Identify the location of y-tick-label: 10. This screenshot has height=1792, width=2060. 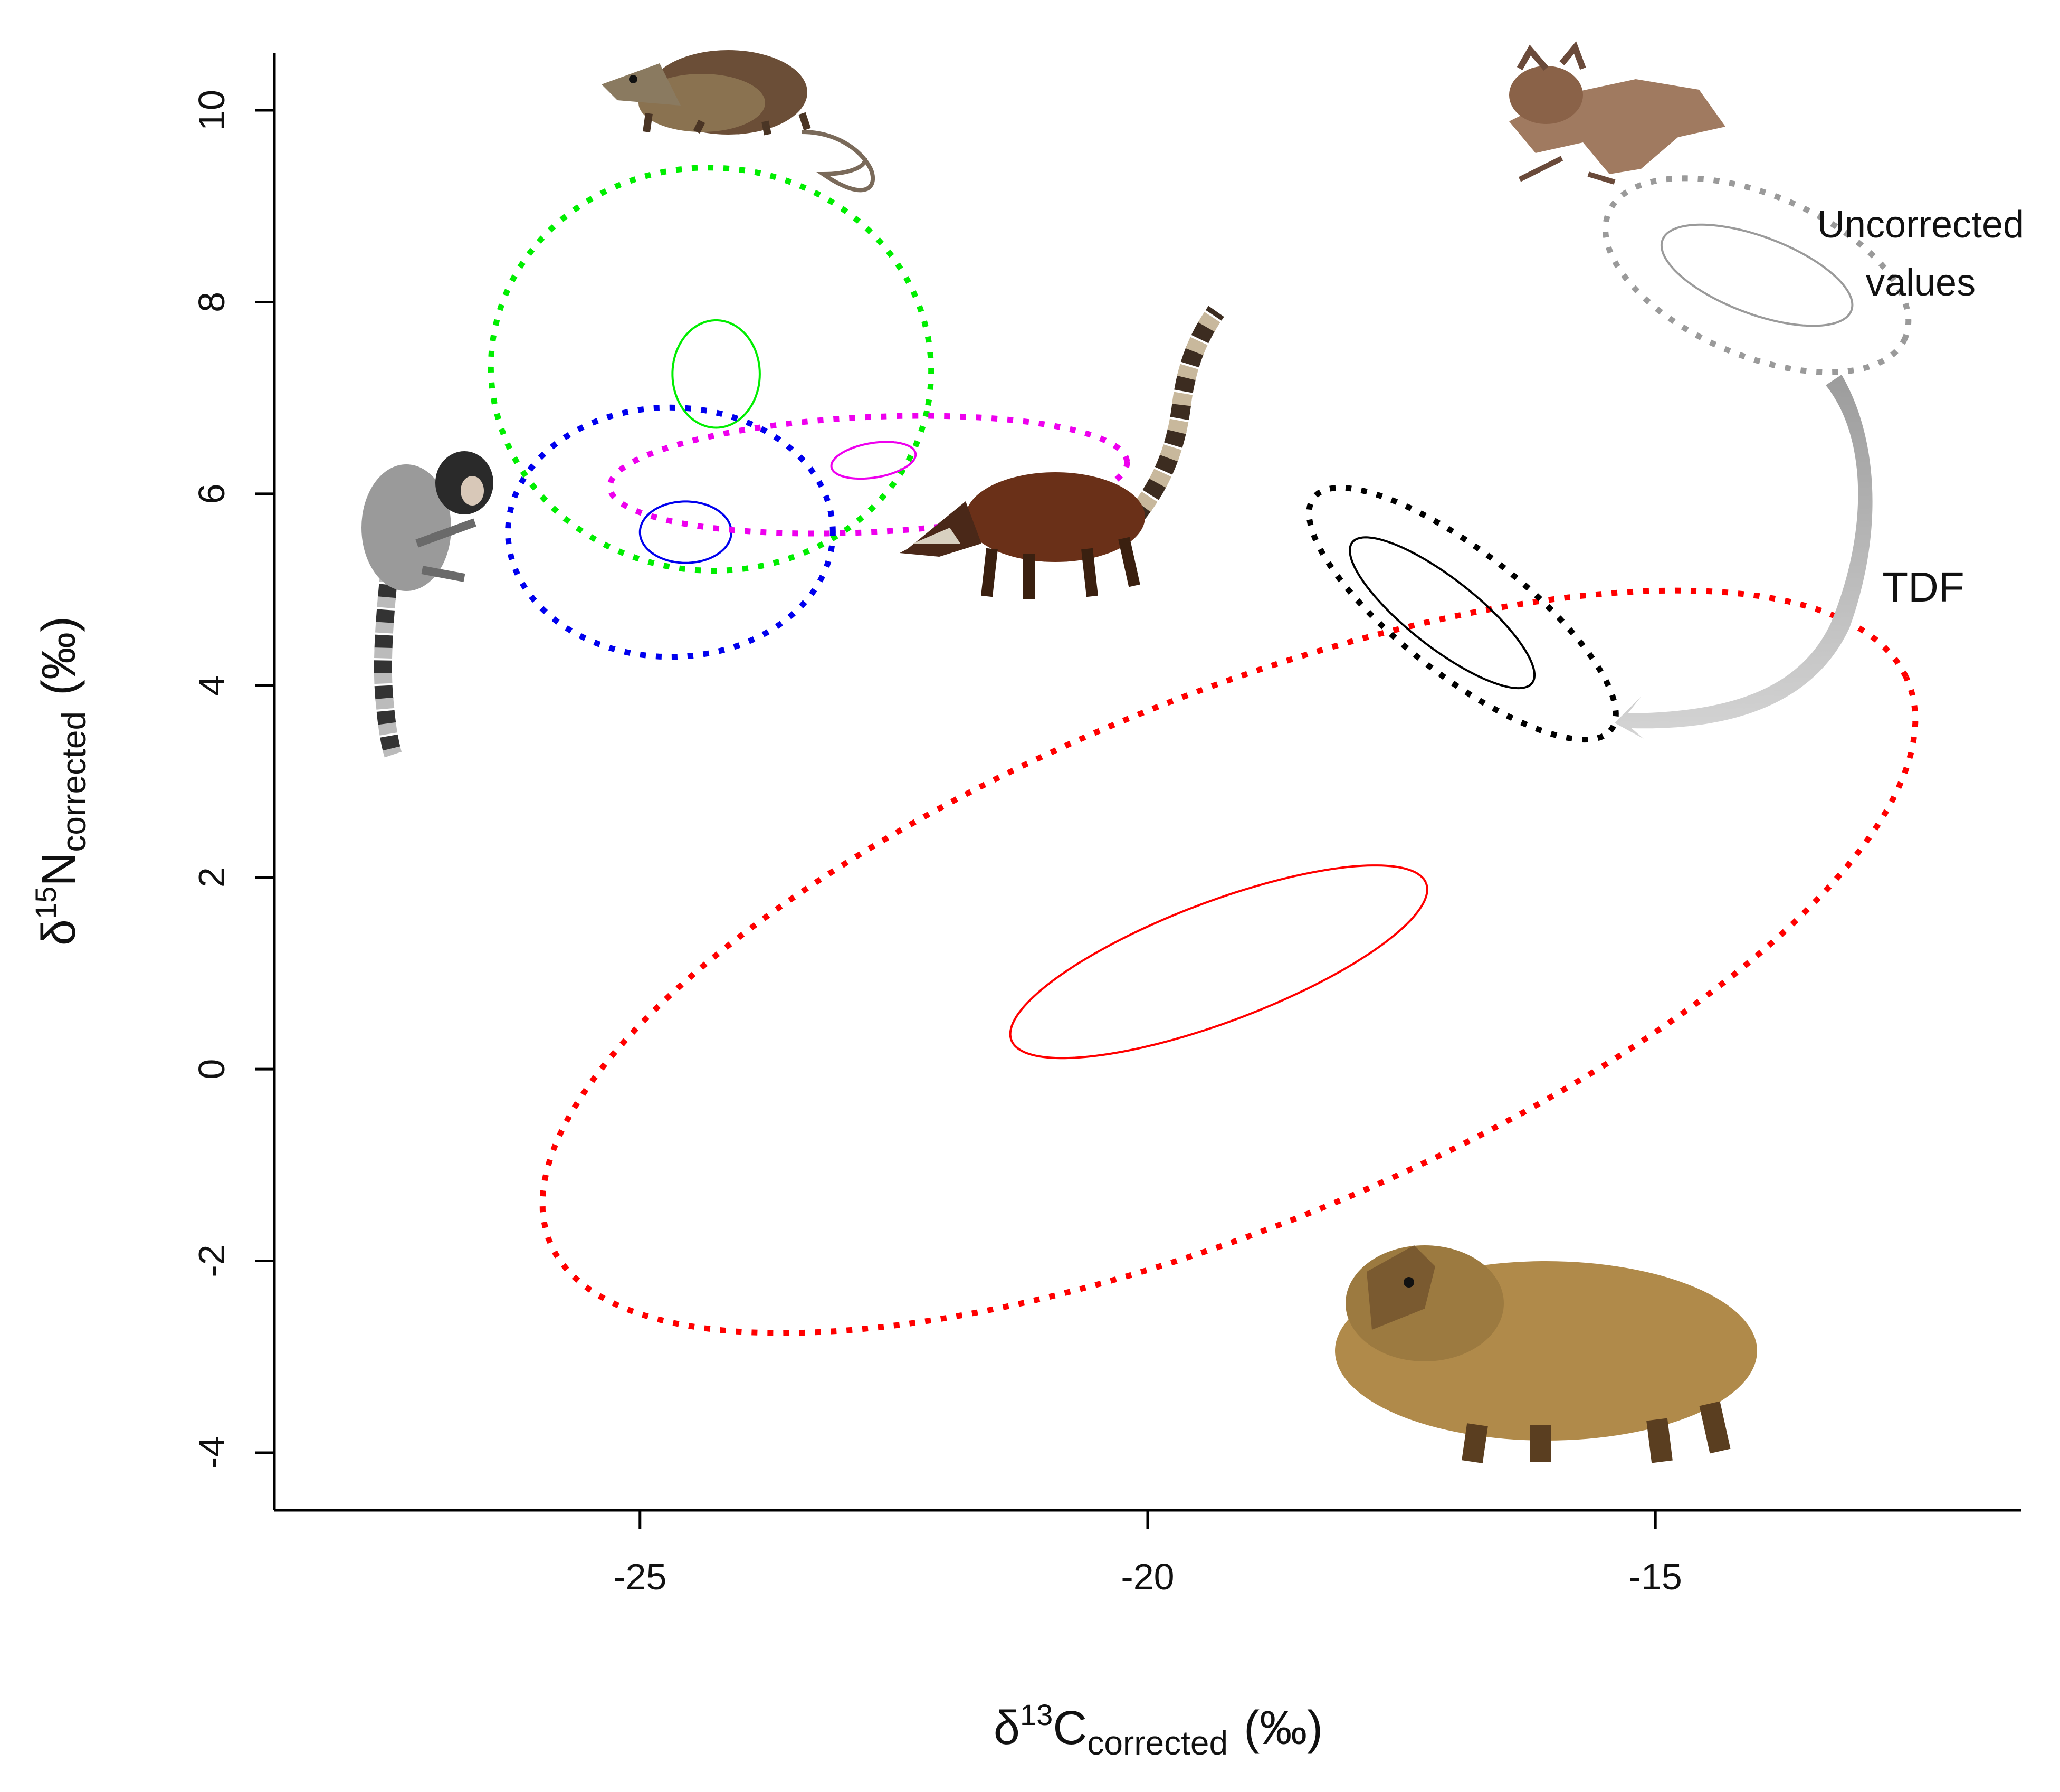
(211, 110).